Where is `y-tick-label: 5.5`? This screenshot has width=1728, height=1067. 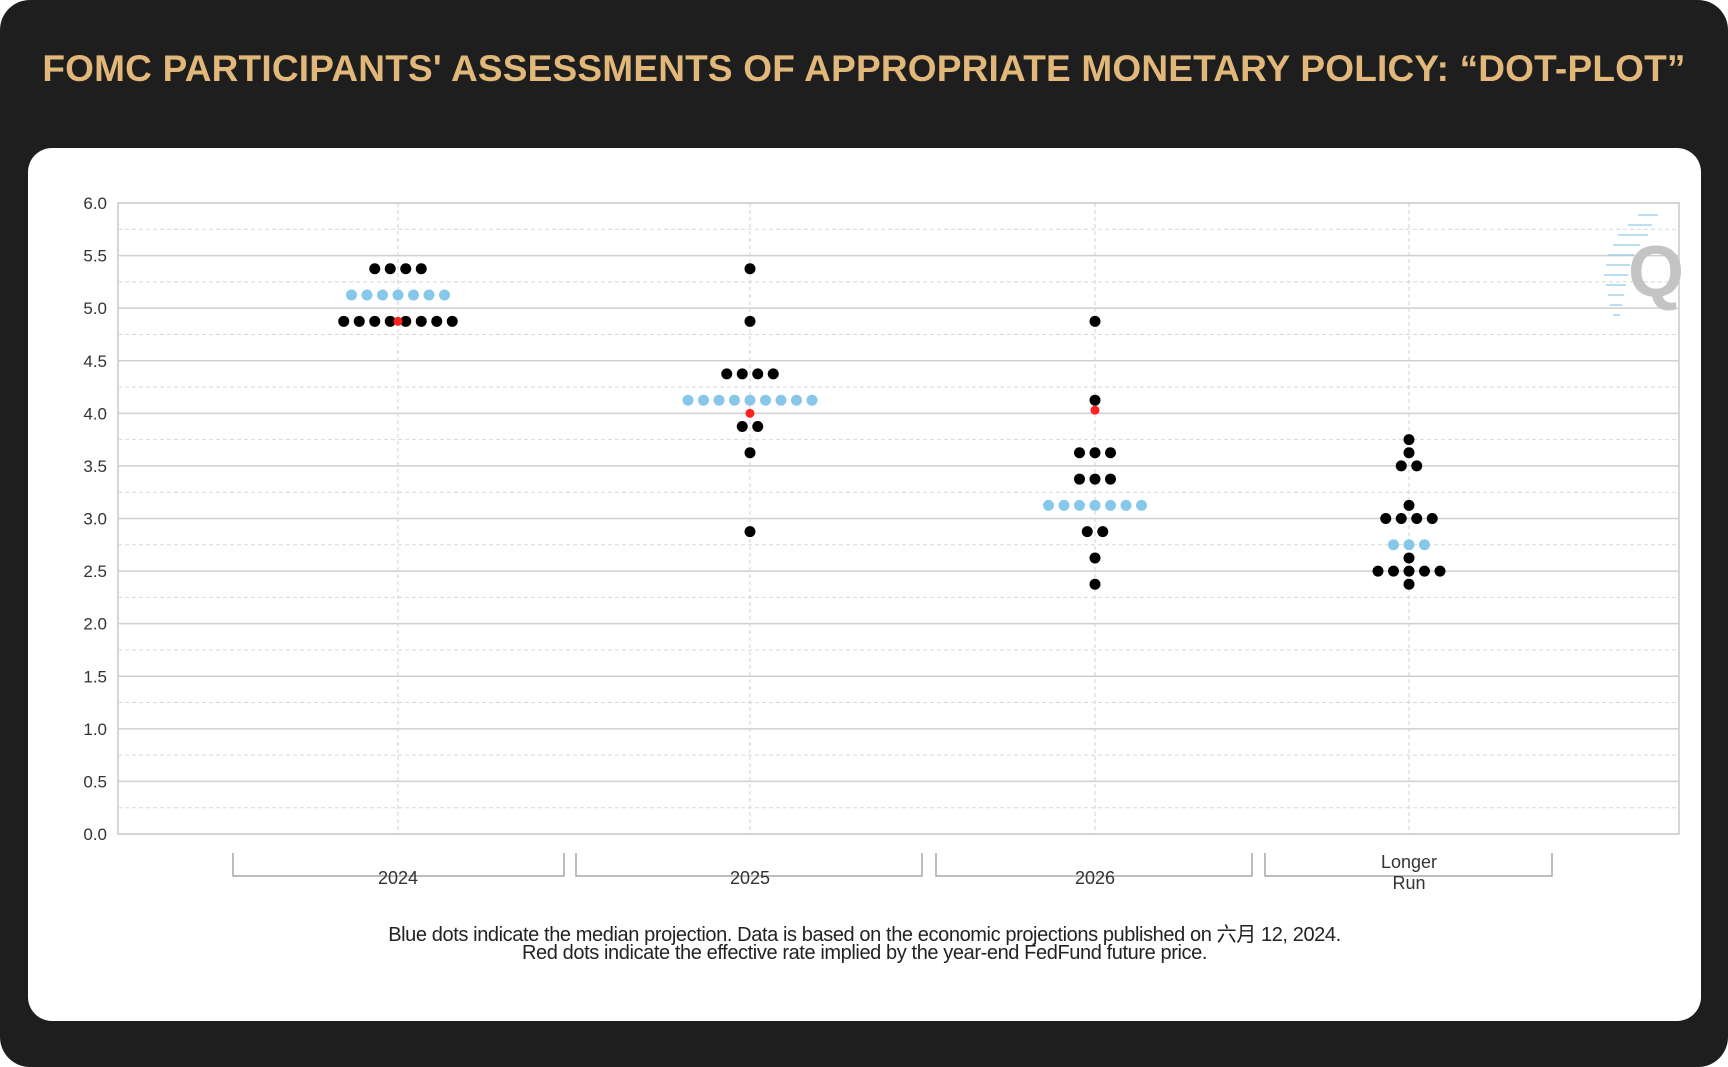 y-tick-label: 5.5 is located at coordinates (95, 256).